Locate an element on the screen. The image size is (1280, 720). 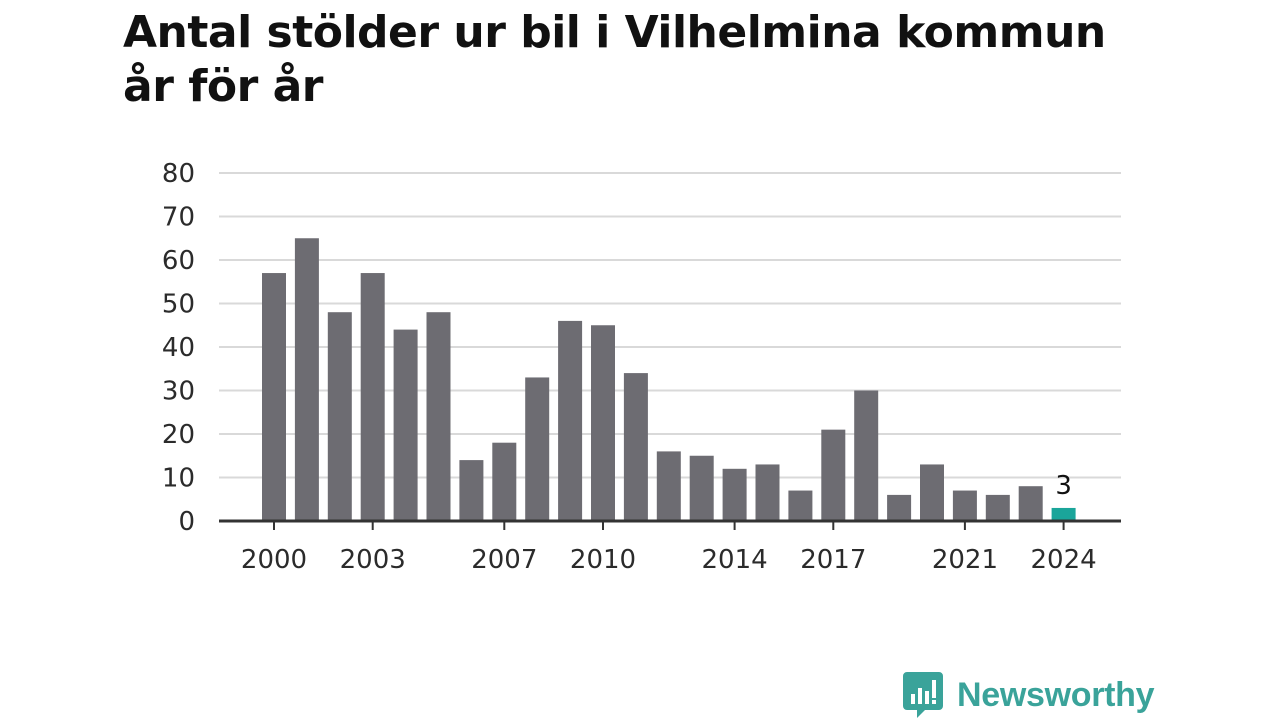
bar-2008 is located at coordinates (537, 449).